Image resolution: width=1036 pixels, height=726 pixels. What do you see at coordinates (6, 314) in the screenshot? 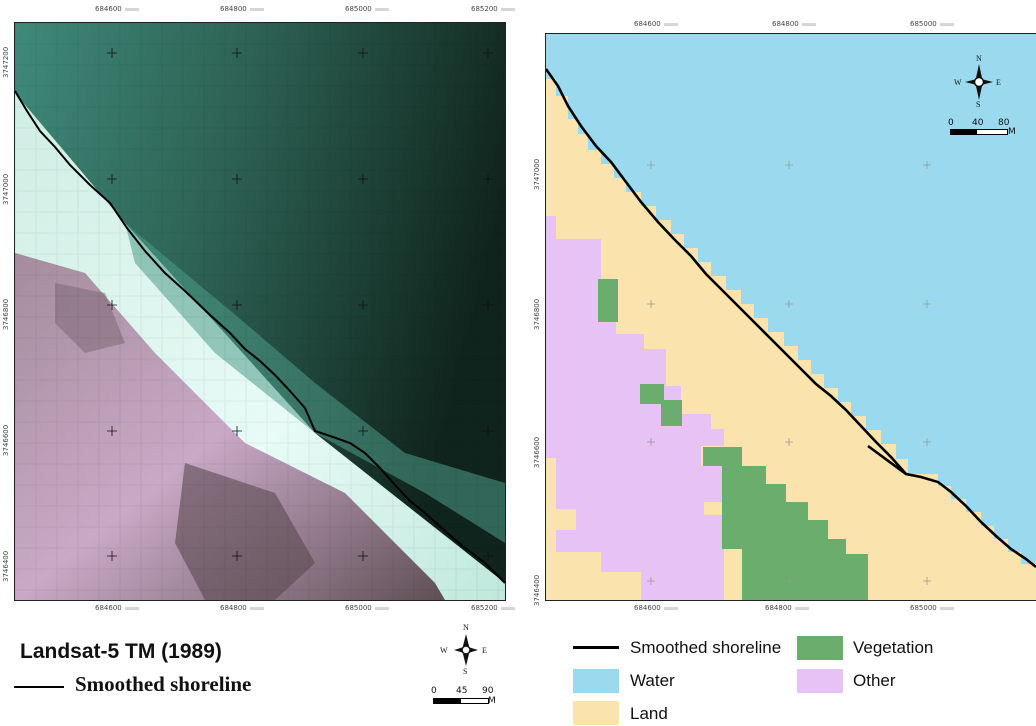
I see `left-side-tick: 3746800` at bounding box center [6, 314].